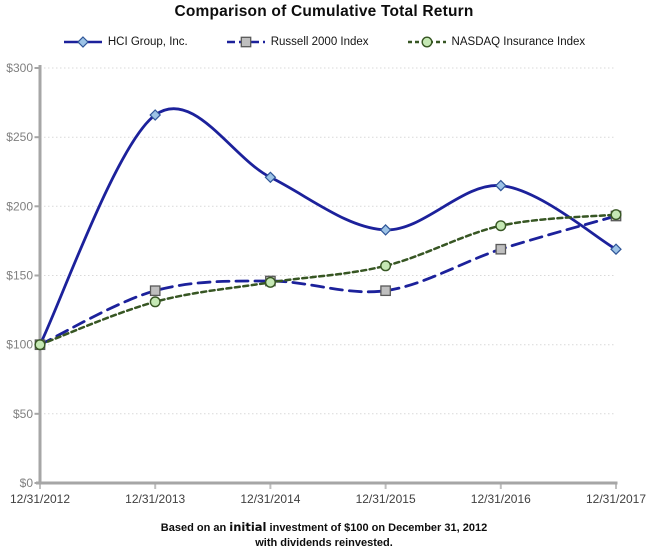 The height and width of the screenshot is (555, 648). I want to click on x-axis-tick-label: 12/31/2017, so click(616, 499).